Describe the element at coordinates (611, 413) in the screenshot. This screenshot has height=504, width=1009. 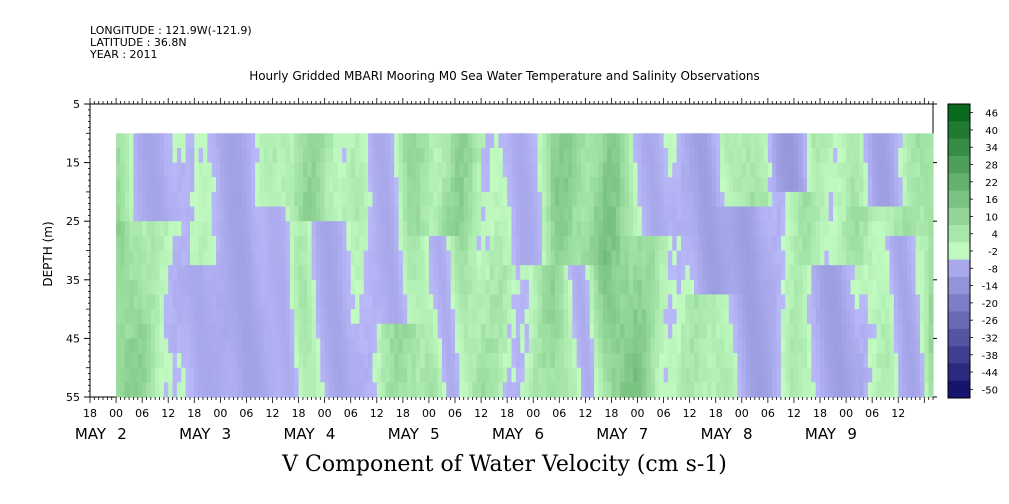
I see `hour-tick-label: 18` at that location.